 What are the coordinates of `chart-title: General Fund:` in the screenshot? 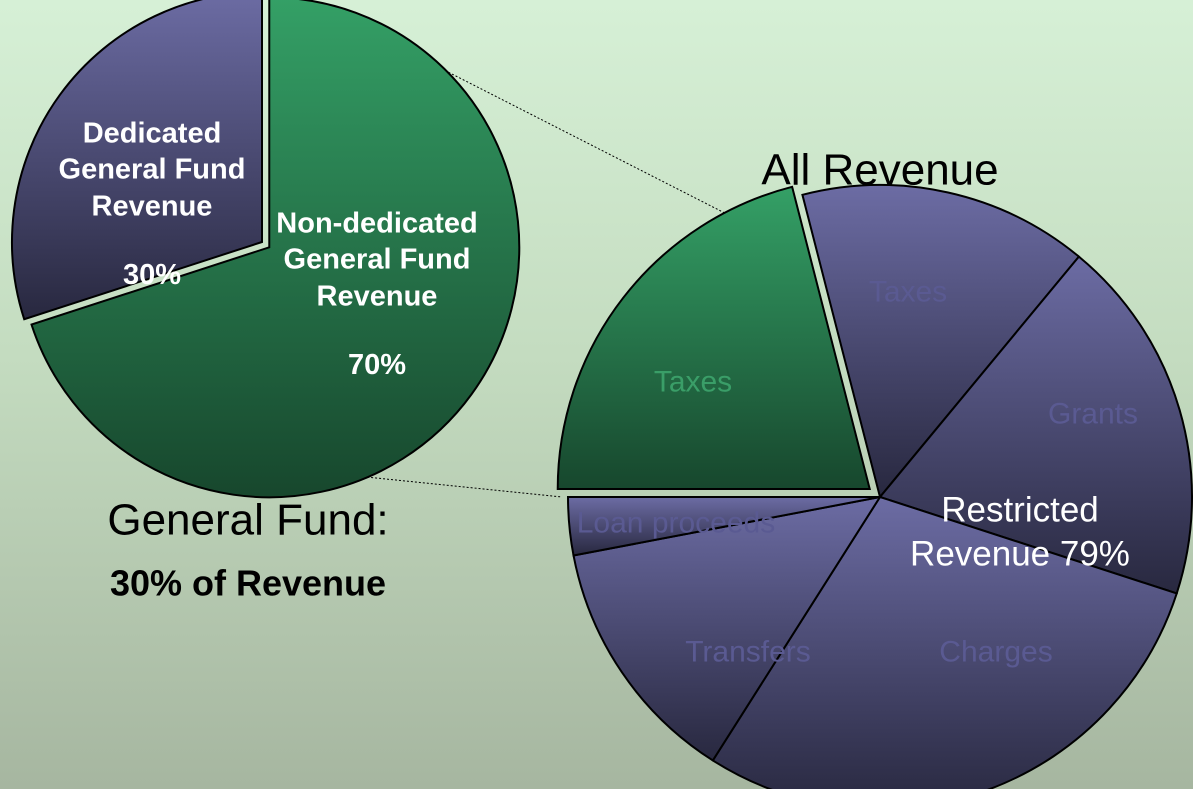 It's located at (248, 520).